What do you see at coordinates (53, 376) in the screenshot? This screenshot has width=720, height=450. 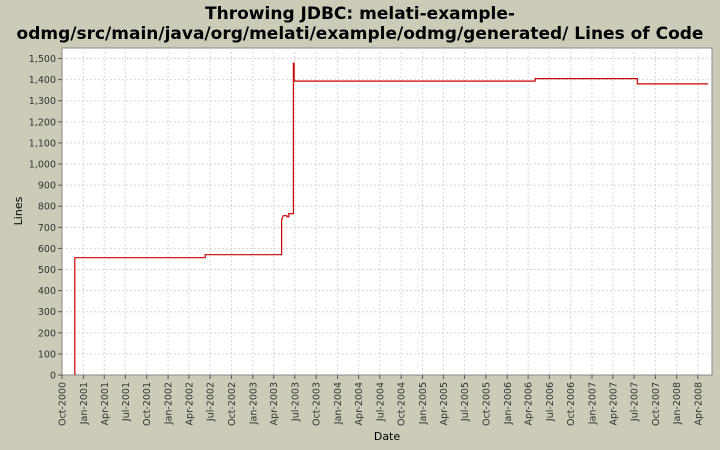 I see `y-tick-label: 0` at bounding box center [53, 376].